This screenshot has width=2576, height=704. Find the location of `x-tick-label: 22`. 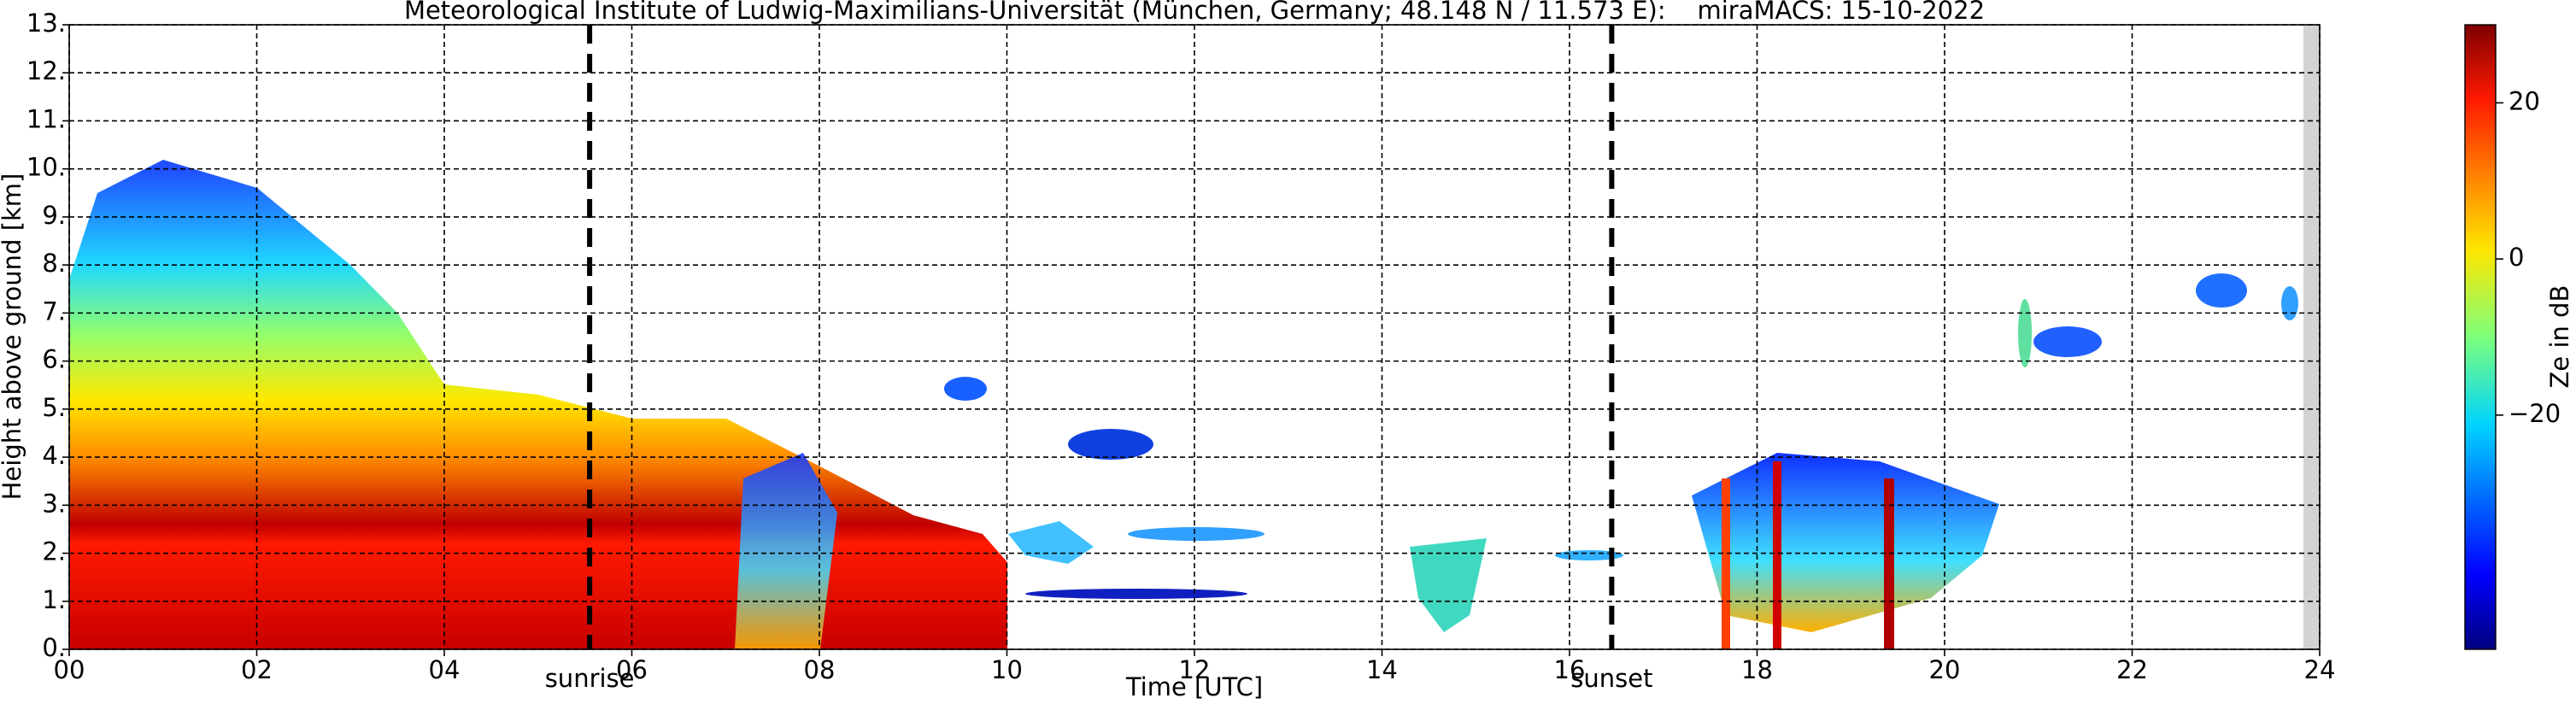

x-tick-label: 22 is located at coordinates (2132, 669).